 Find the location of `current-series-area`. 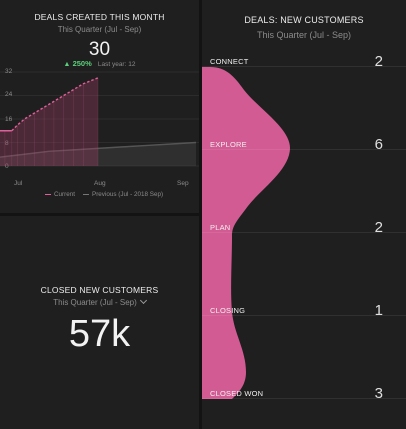

current-series-area is located at coordinates (49, 121).